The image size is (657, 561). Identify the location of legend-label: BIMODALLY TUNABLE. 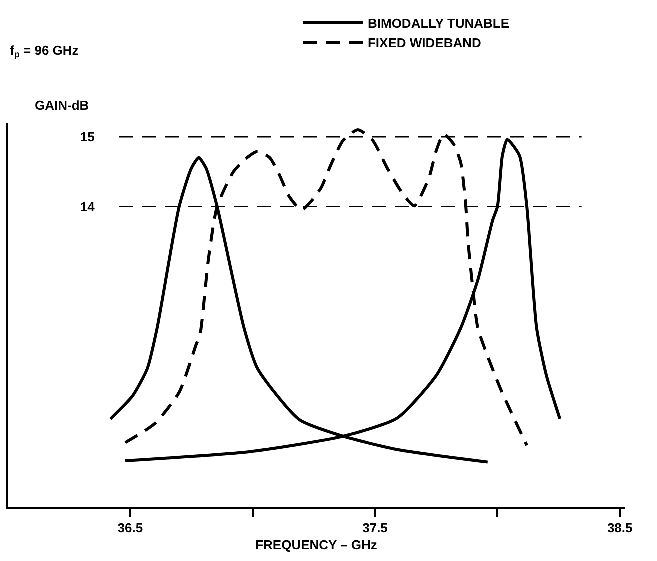
(439, 23).